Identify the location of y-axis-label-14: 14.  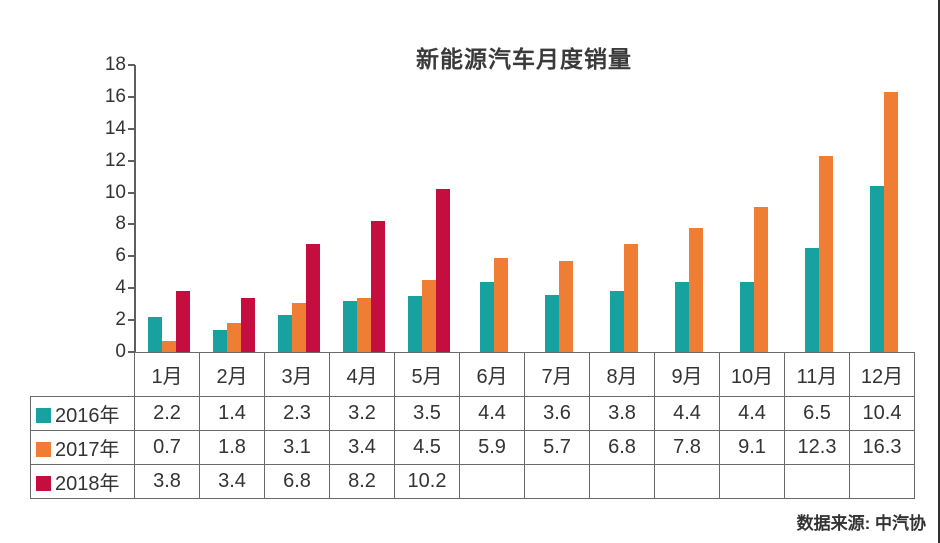
(115, 128).